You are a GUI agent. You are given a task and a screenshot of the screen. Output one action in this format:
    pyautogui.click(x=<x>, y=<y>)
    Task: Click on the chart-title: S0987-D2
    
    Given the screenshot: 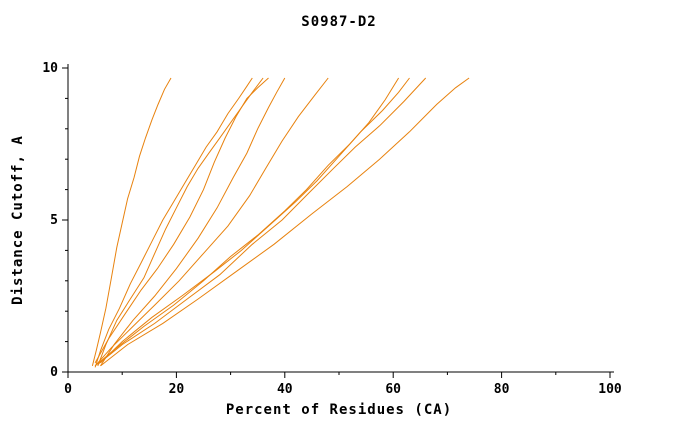 What is the action you would take?
    pyautogui.click(x=339, y=22)
    